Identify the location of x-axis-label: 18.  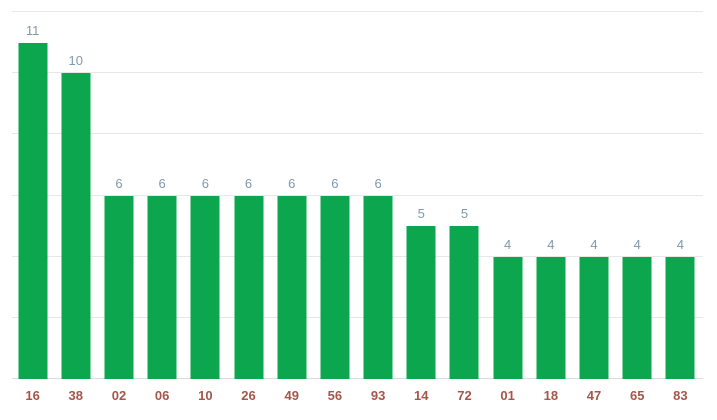
(551, 395).